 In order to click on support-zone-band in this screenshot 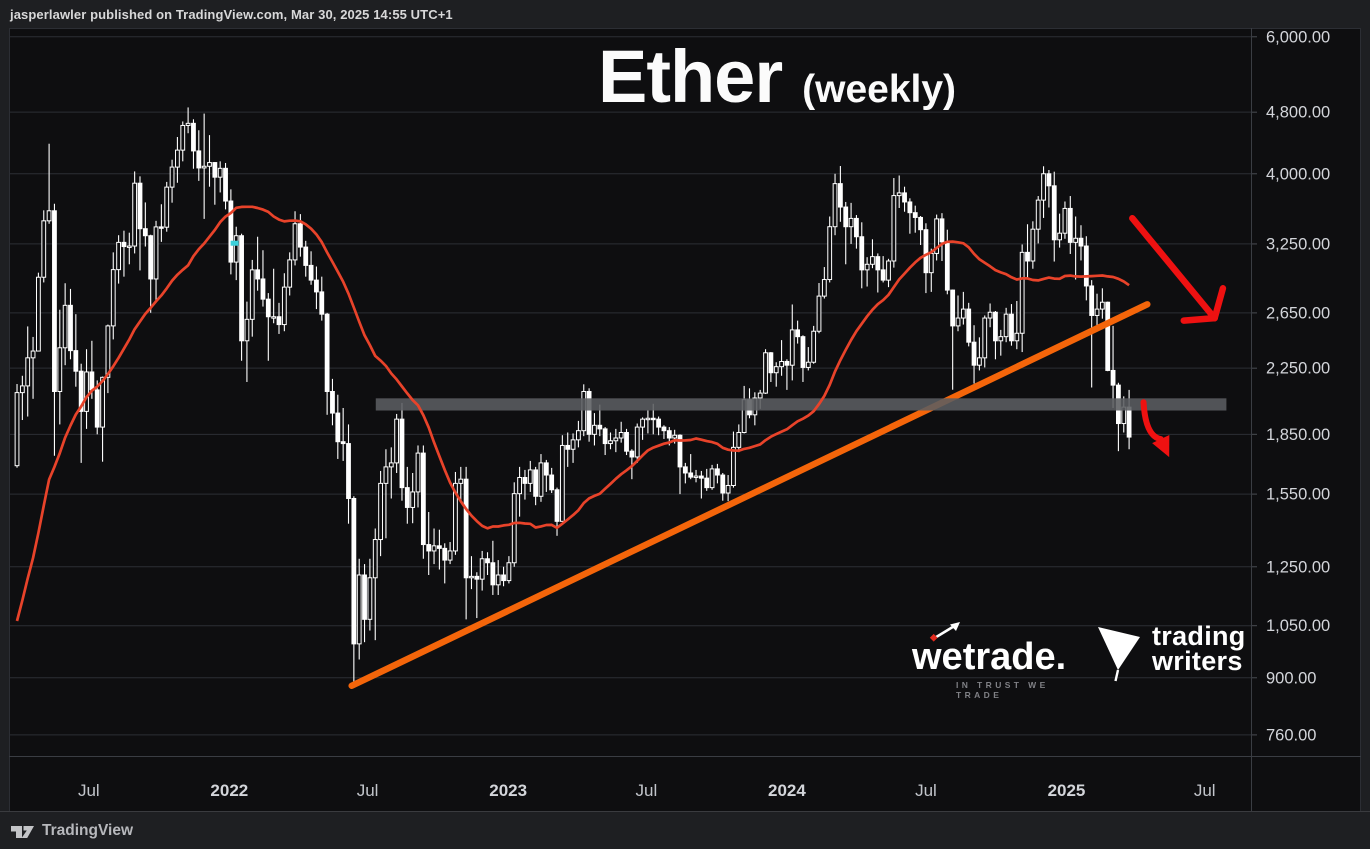, I will do `click(801, 404)`.